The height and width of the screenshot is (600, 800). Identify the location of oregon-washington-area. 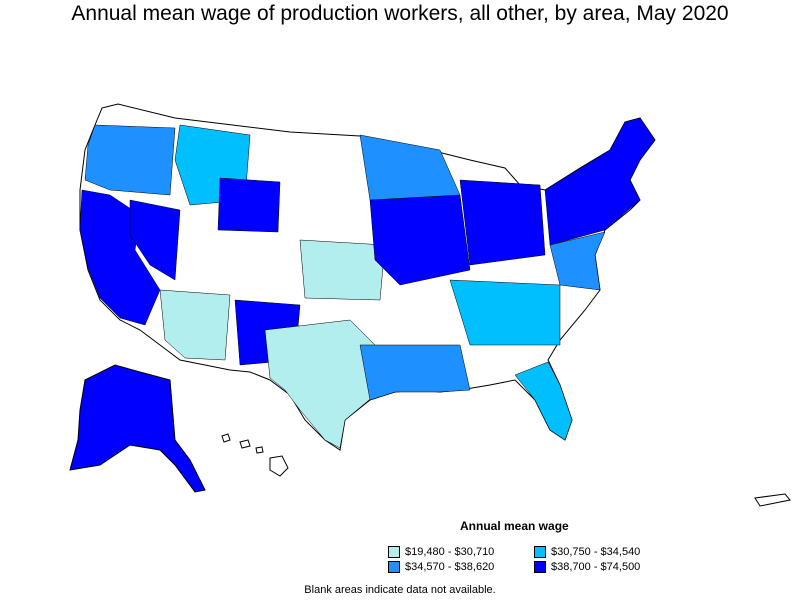
(130, 160).